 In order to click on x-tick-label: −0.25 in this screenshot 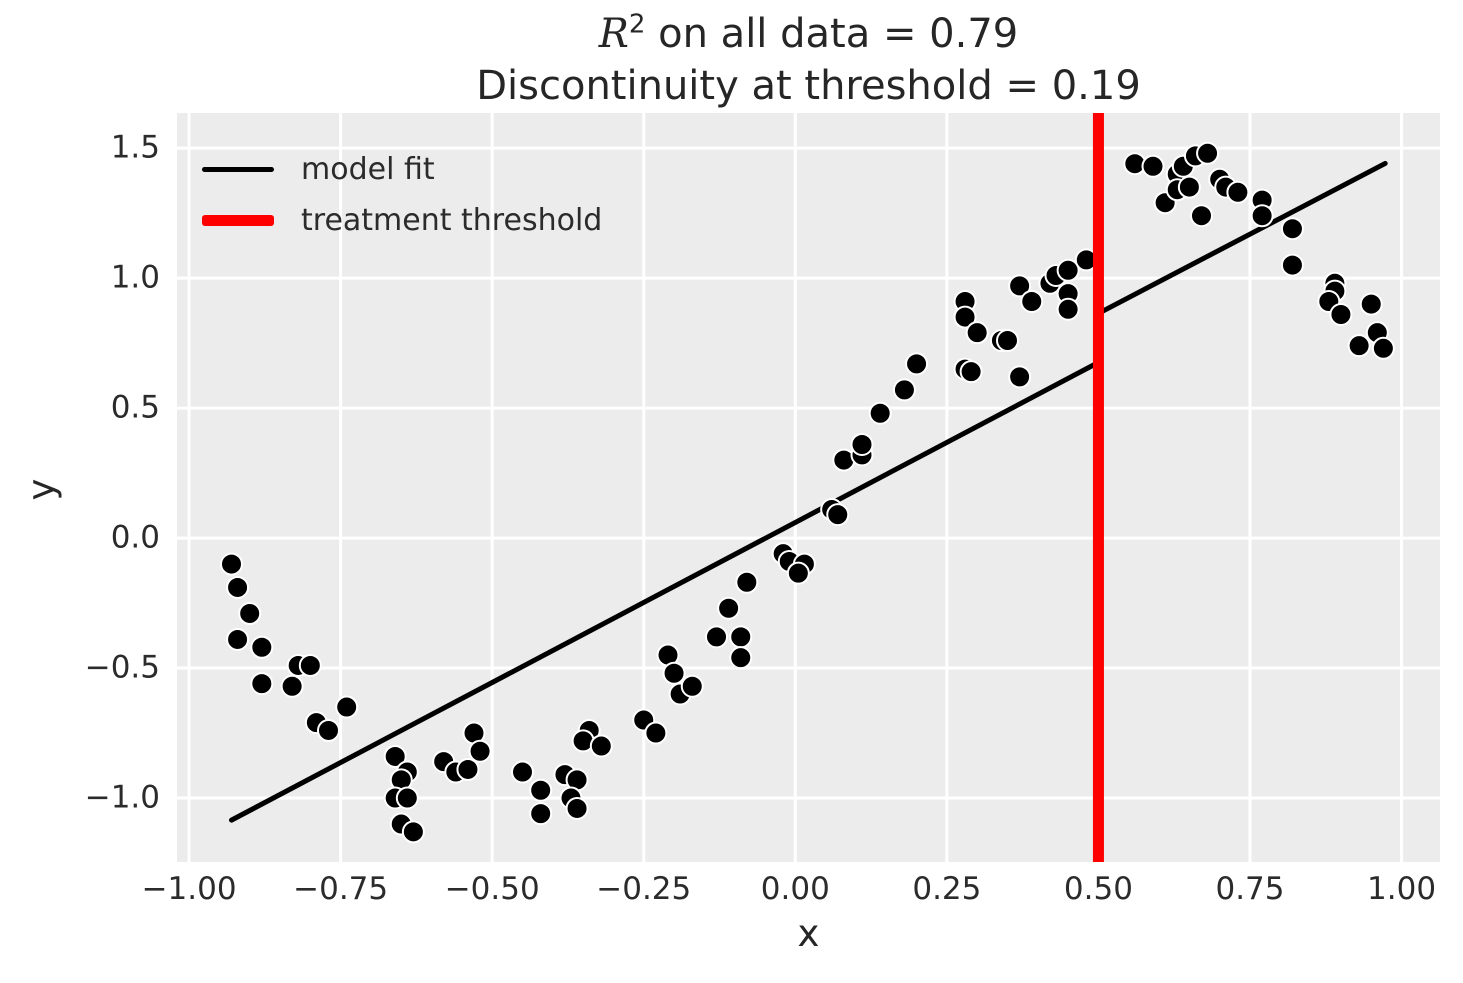, I will do `click(644, 889)`.